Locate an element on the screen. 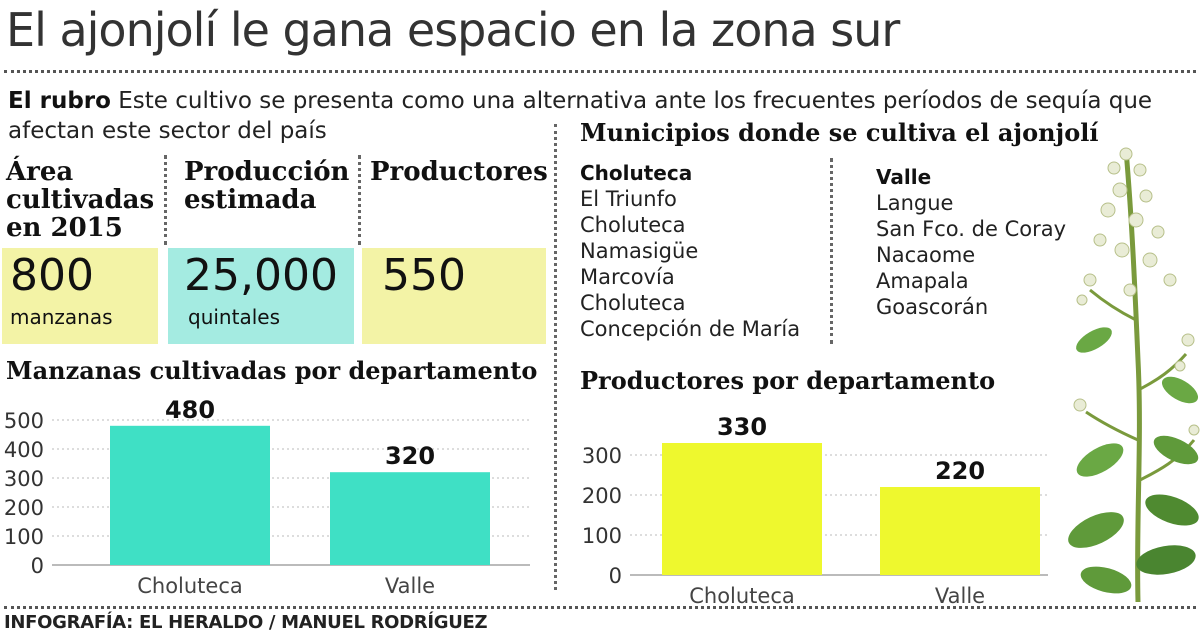 The height and width of the screenshot is (638, 1200). stat-box-production: 25,000 quintales is located at coordinates (261, 296).